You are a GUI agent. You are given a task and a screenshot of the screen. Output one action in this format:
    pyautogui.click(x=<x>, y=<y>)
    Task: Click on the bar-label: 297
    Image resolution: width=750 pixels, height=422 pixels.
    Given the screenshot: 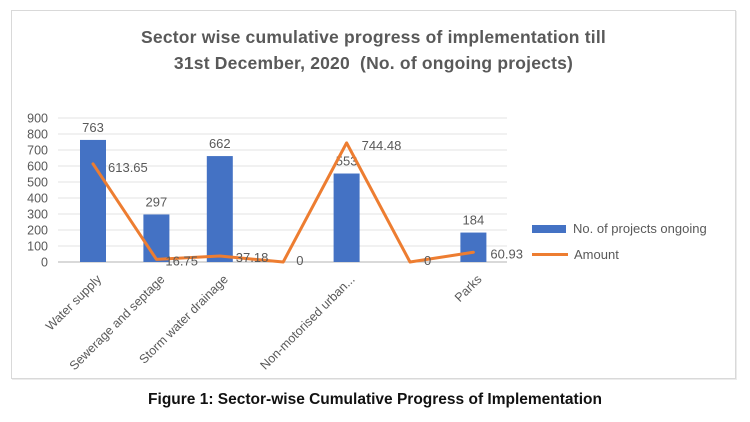 What is the action you would take?
    pyautogui.click(x=157, y=201)
    